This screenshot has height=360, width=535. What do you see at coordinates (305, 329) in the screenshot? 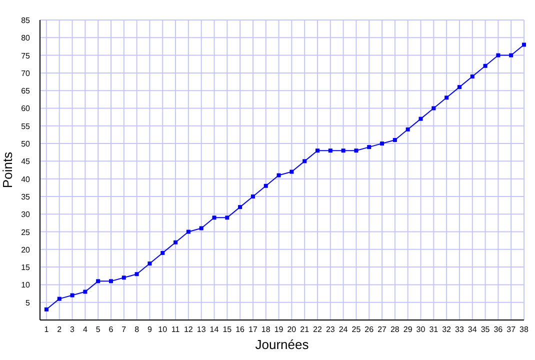
I see `x-tick-label: 21` at bounding box center [305, 329].